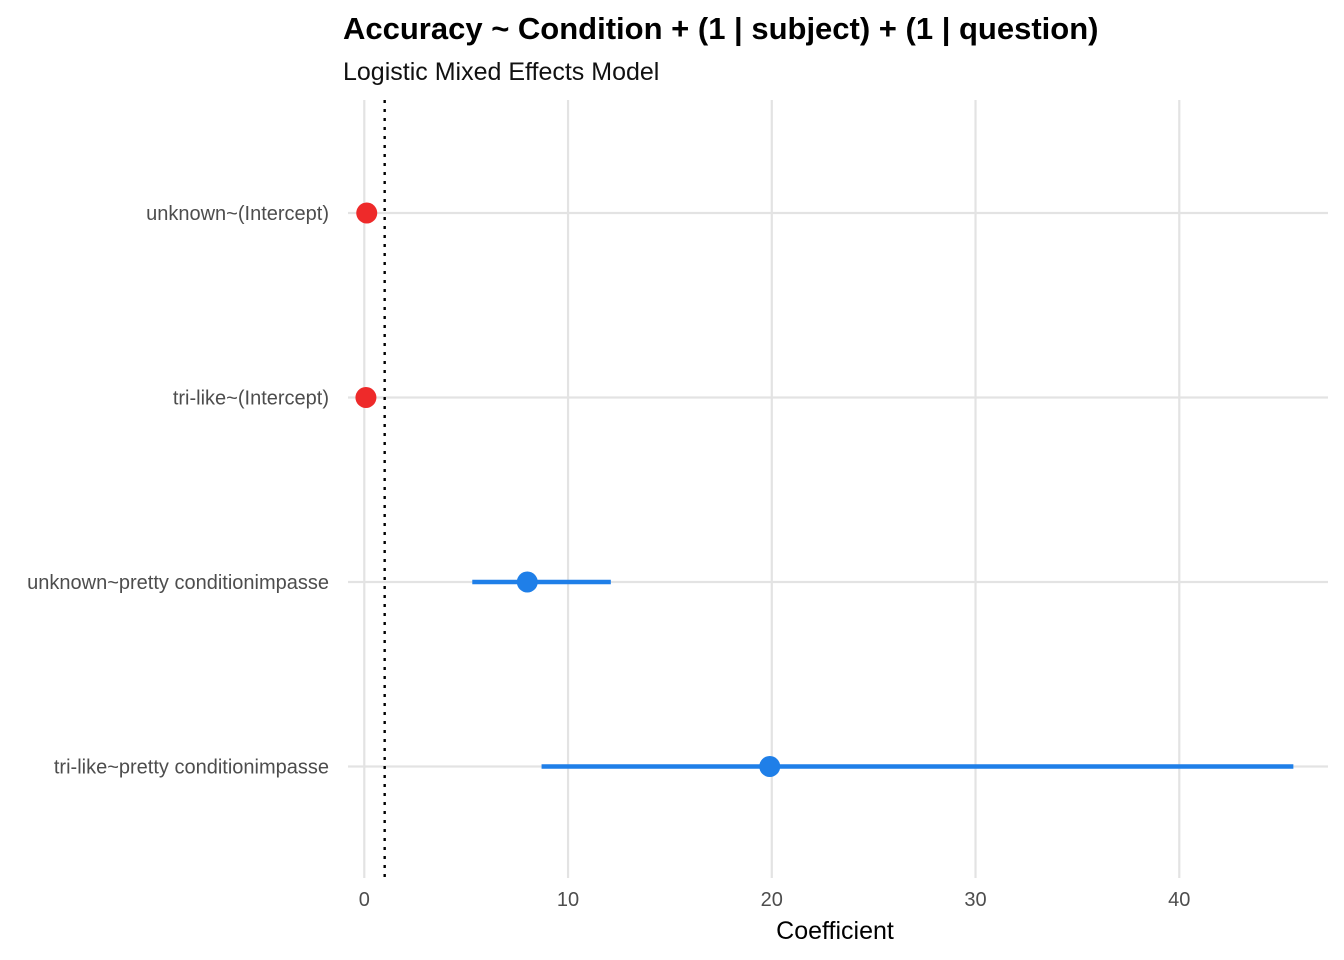 This screenshot has height=960, width=1344. I want to click on x-tick-label: 10, so click(568, 900).